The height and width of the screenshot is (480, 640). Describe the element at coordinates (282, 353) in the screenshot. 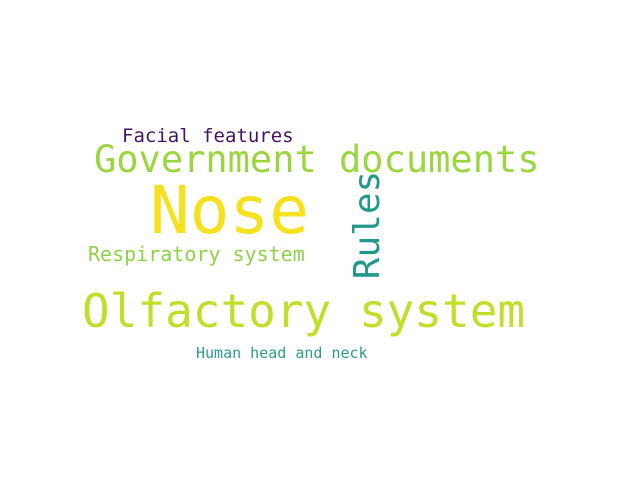

I see `word-human-head-and-neck: Human head and neck` at that location.